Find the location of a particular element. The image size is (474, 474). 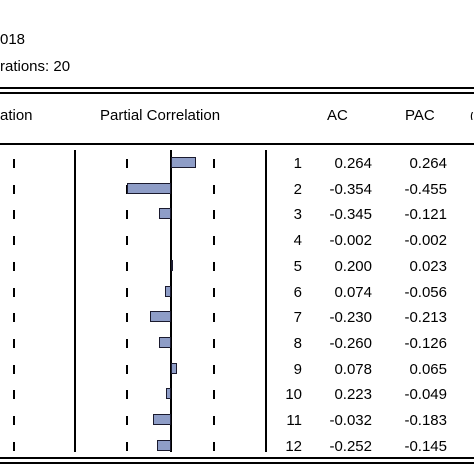

partial-correlation-zero-axis is located at coordinates (171, 301).